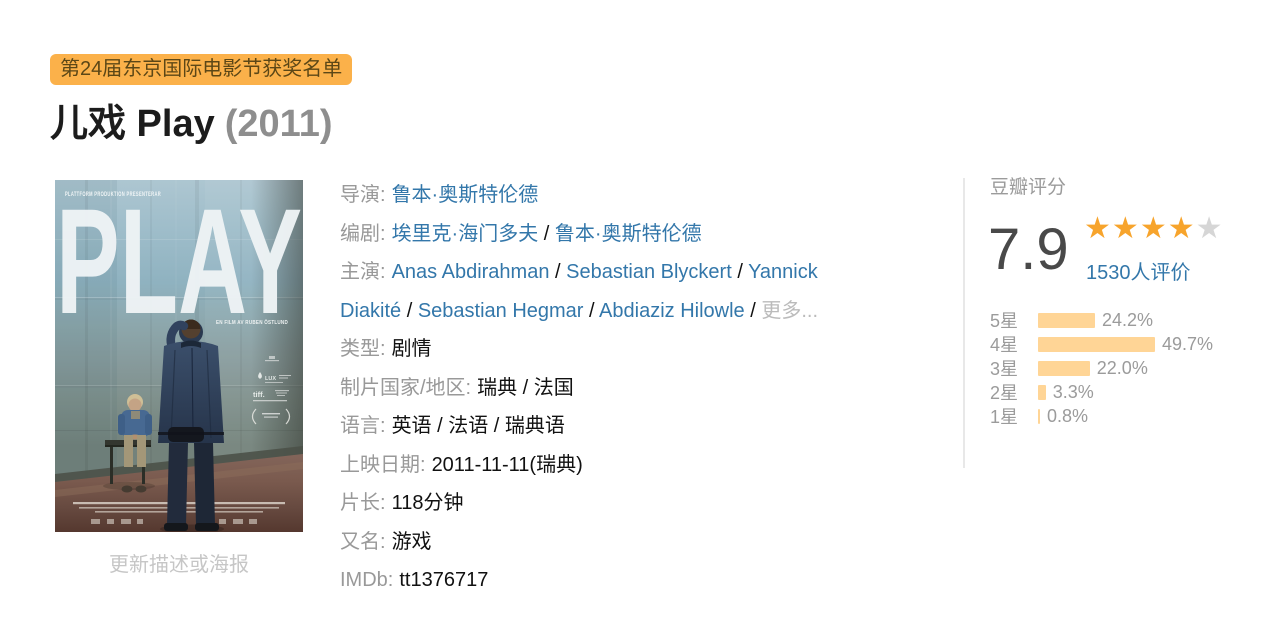 This screenshot has width=1280, height=632. I want to click on info-row: 编剧: 埃里克·海门多夫 / 鲁本·奥斯特伦德, so click(580, 234).